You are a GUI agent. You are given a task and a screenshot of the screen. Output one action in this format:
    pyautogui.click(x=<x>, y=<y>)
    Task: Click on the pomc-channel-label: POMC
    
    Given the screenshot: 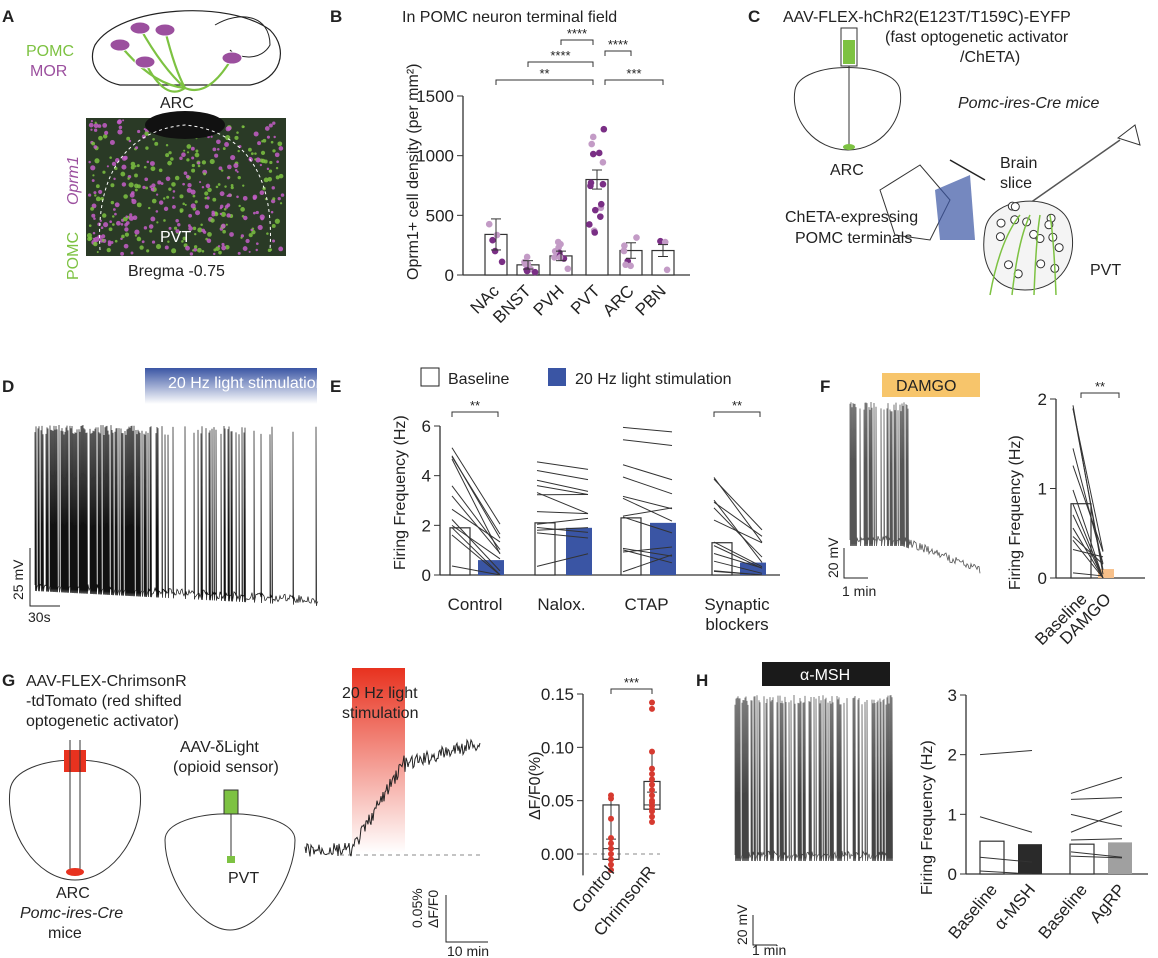 What is the action you would take?
    pyautogui.click(x=73, y=256)
    